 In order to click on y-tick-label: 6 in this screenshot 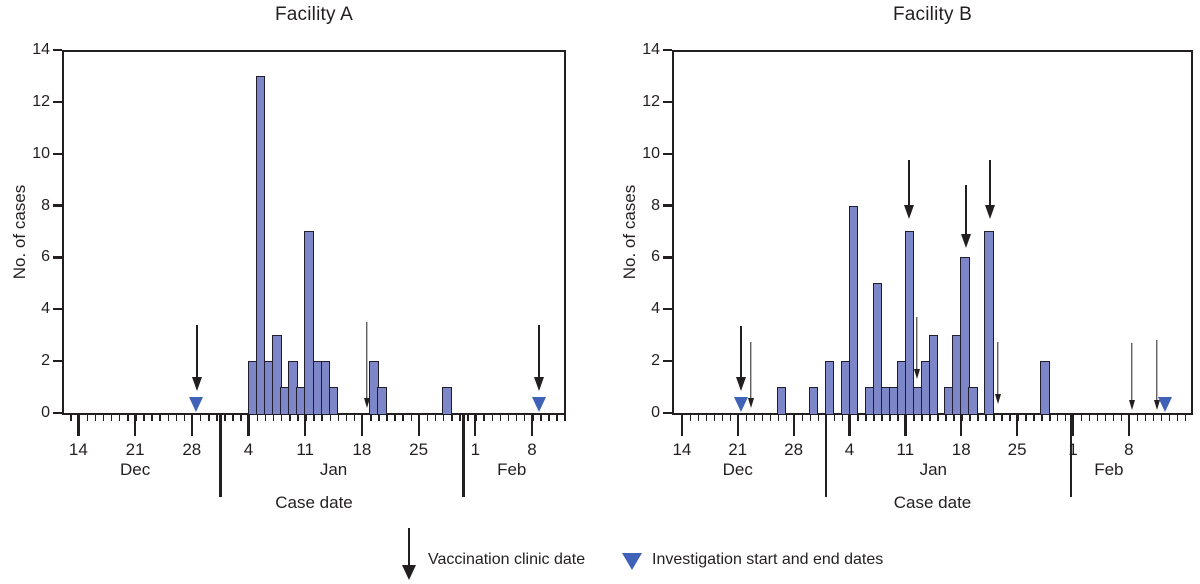, I will do `click(45, 257)`.